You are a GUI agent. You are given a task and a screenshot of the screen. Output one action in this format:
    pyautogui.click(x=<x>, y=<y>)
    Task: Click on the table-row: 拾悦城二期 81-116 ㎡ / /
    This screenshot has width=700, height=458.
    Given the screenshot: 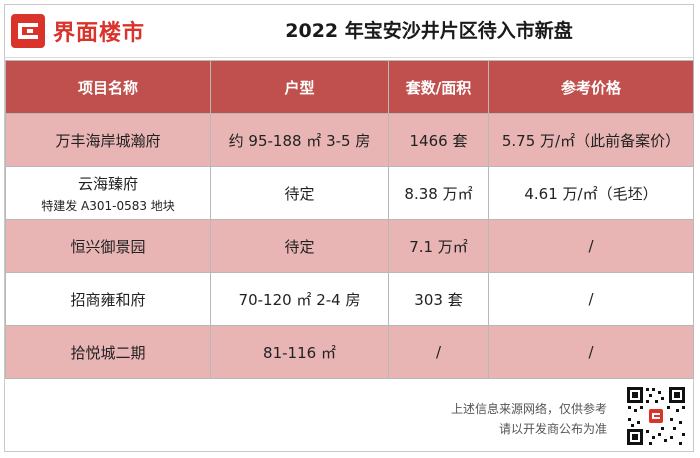 What is the action you would take?
    pyautogui.click(x=349, y=352)
    